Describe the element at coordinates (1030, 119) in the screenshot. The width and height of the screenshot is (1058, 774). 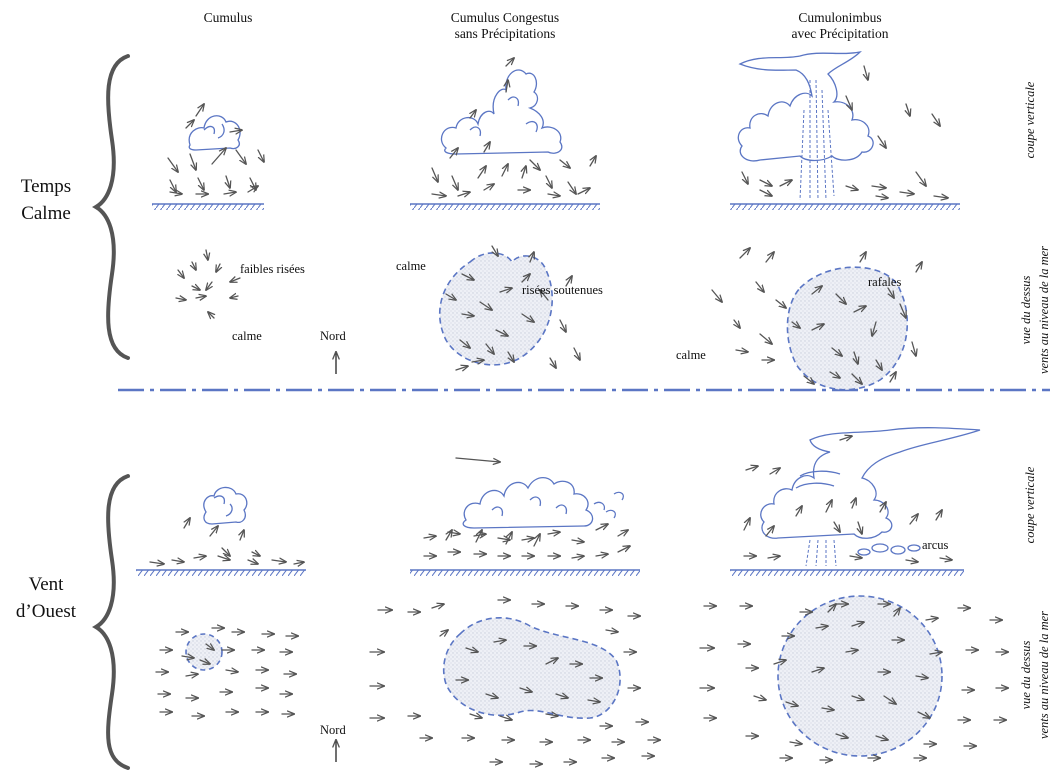
I see `side-label-vertical-top: coupe verticale` at that location.